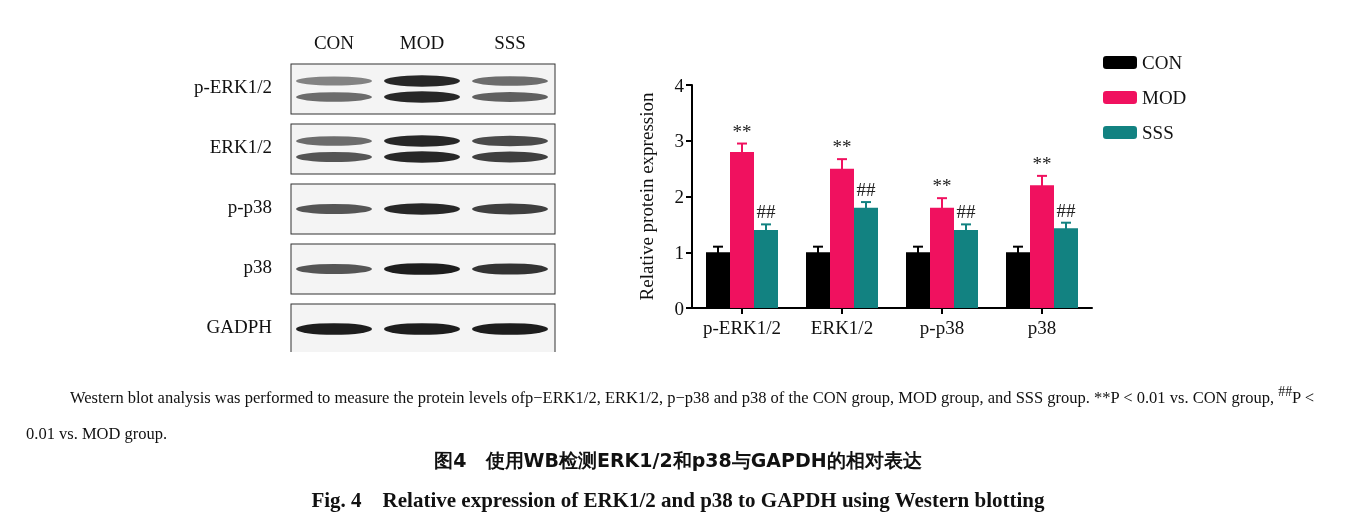 Image resolution: width=1356 pixels, height=522 pixels. Describe the element at coordinates (742, 327) in the screenshot. I see `x-tick-label: p-ERK1/2` at that location.